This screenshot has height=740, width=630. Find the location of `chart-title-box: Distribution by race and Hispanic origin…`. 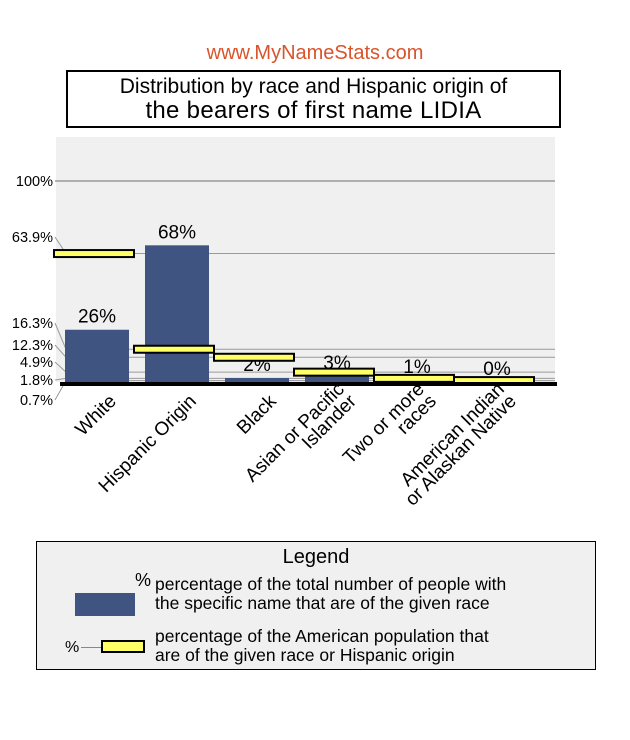

chart-title-box: Distribution by race and Hispanic origin… is located at coordinates (313, 99).